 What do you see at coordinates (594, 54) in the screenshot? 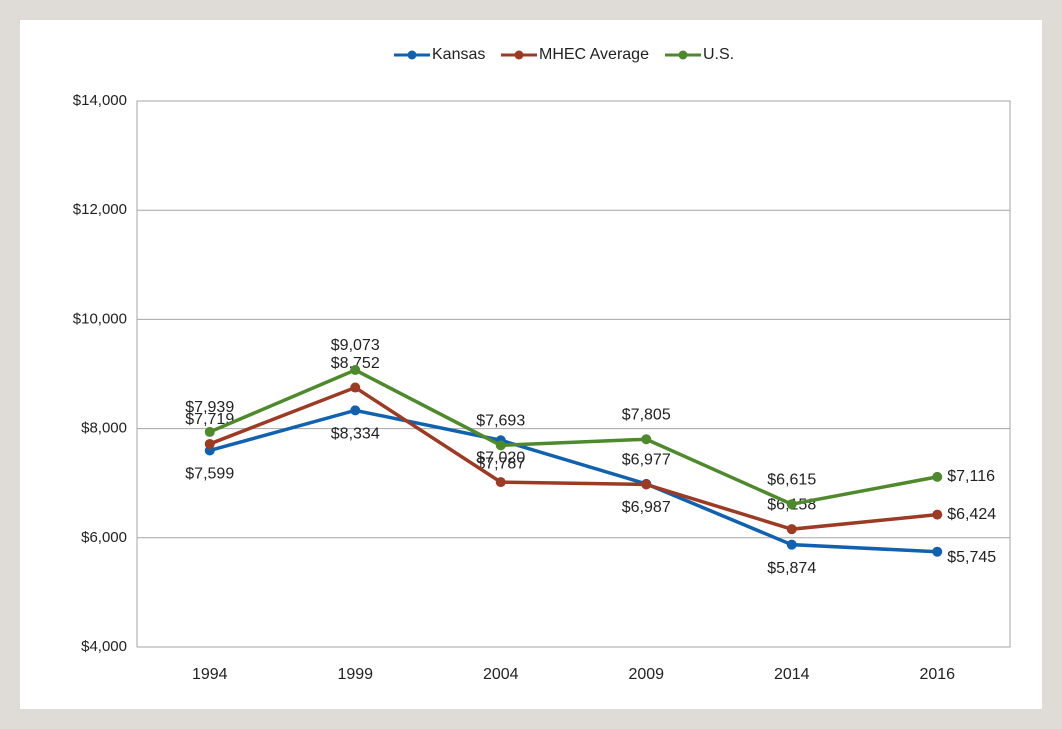
I see `legend-label: MHEC Average` at bounding box center [594, 54].